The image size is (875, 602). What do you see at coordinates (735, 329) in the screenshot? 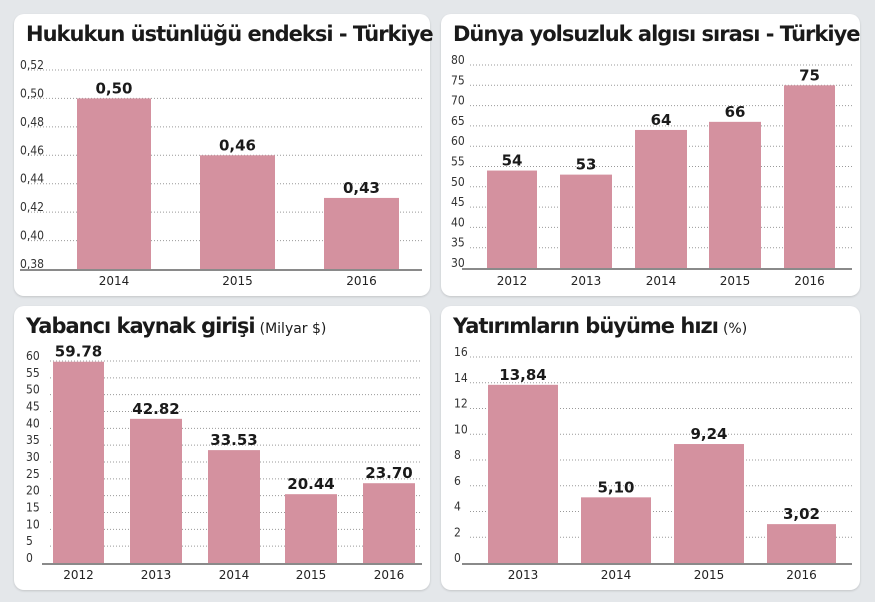
I see `chart-subtitle: (%)` at bounding box center [735, 329].